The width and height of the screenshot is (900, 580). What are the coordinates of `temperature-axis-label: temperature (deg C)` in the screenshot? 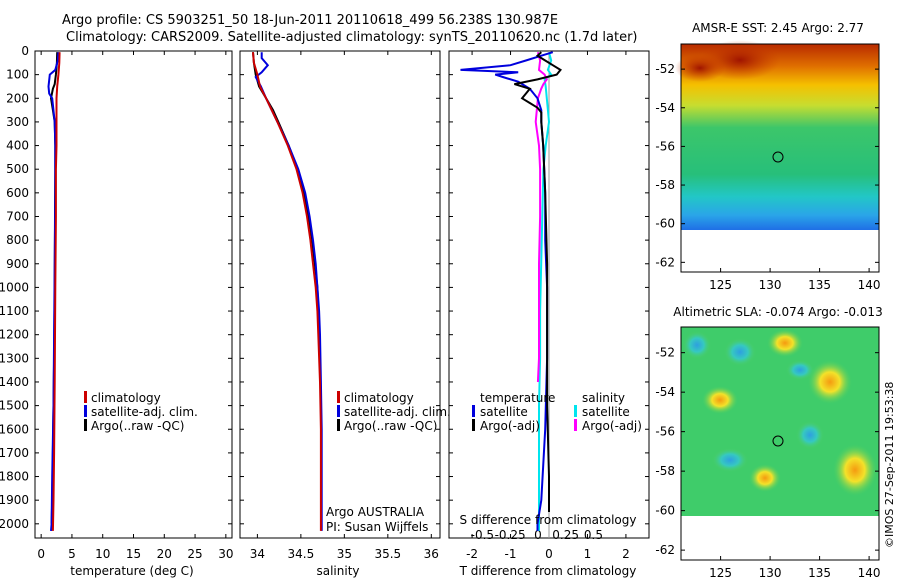 It's located at (131, 571).